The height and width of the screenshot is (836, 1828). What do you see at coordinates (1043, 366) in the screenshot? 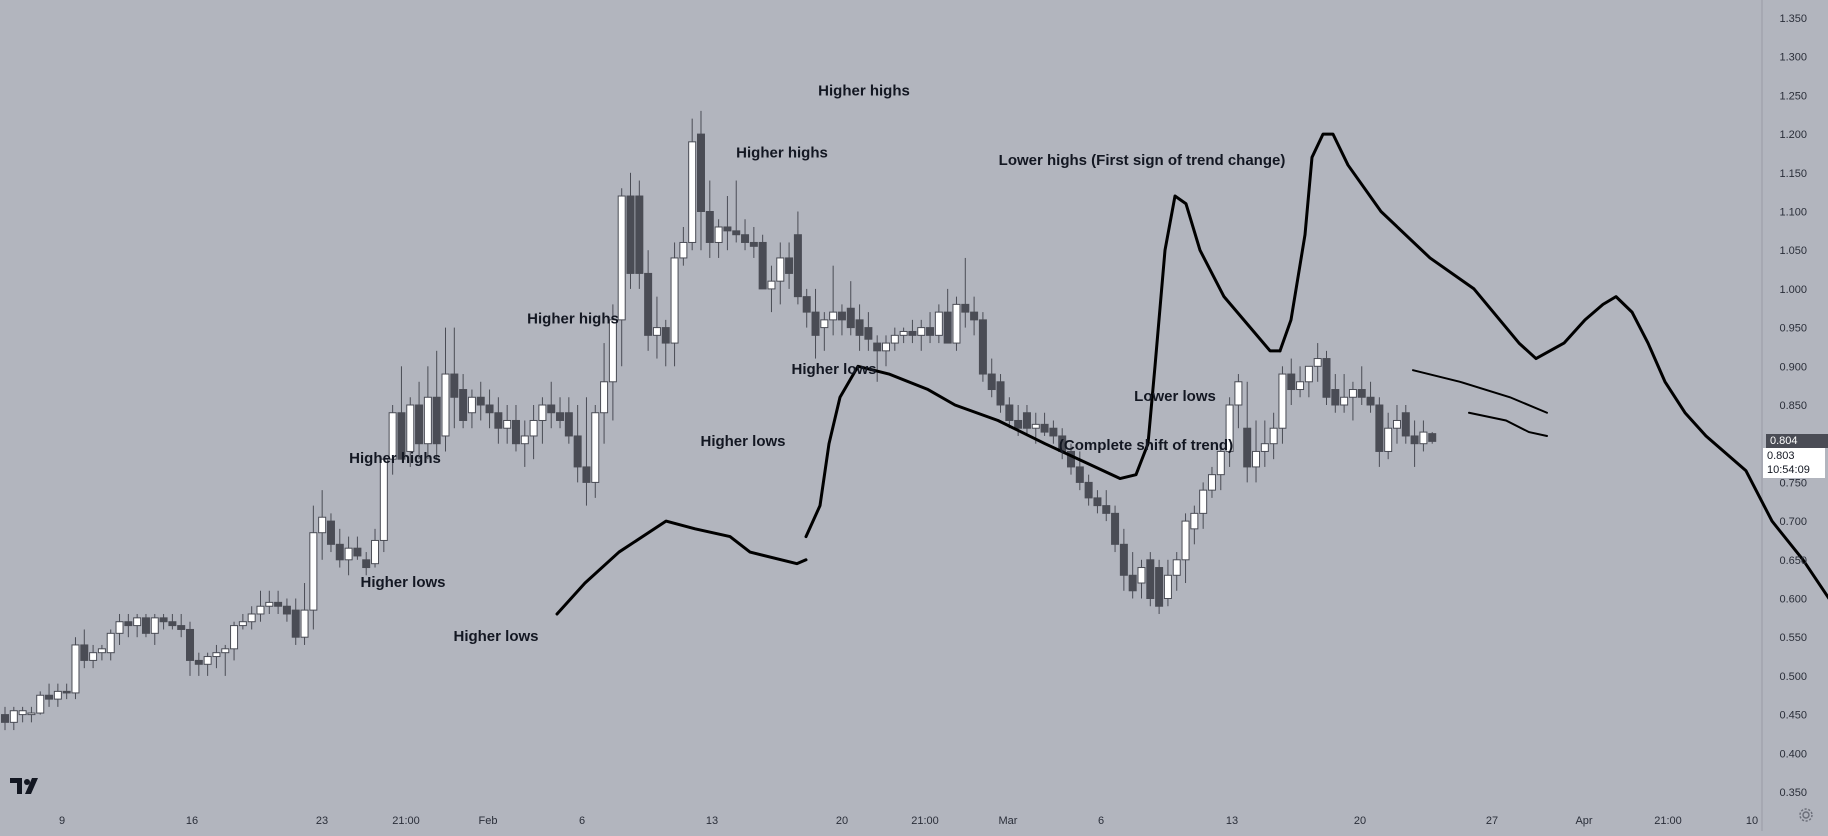
I see `trend-line` at bounding box center [1043, 366].